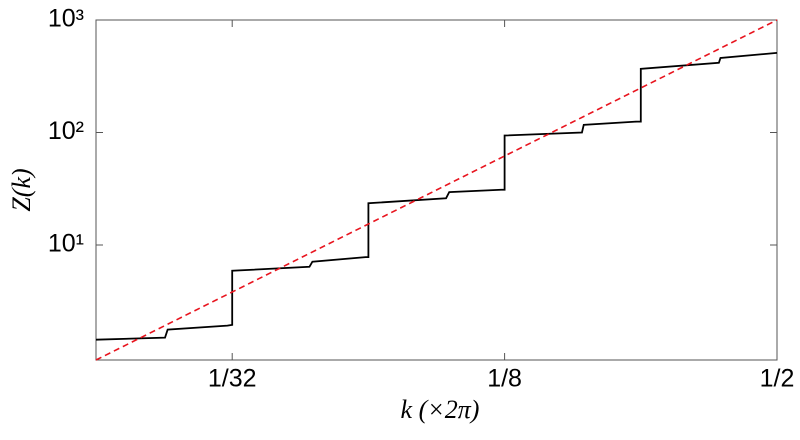 The width and height of the screenshot is (800, 440). I want to click on x-tick-label: 1/8, so click(504, 379).